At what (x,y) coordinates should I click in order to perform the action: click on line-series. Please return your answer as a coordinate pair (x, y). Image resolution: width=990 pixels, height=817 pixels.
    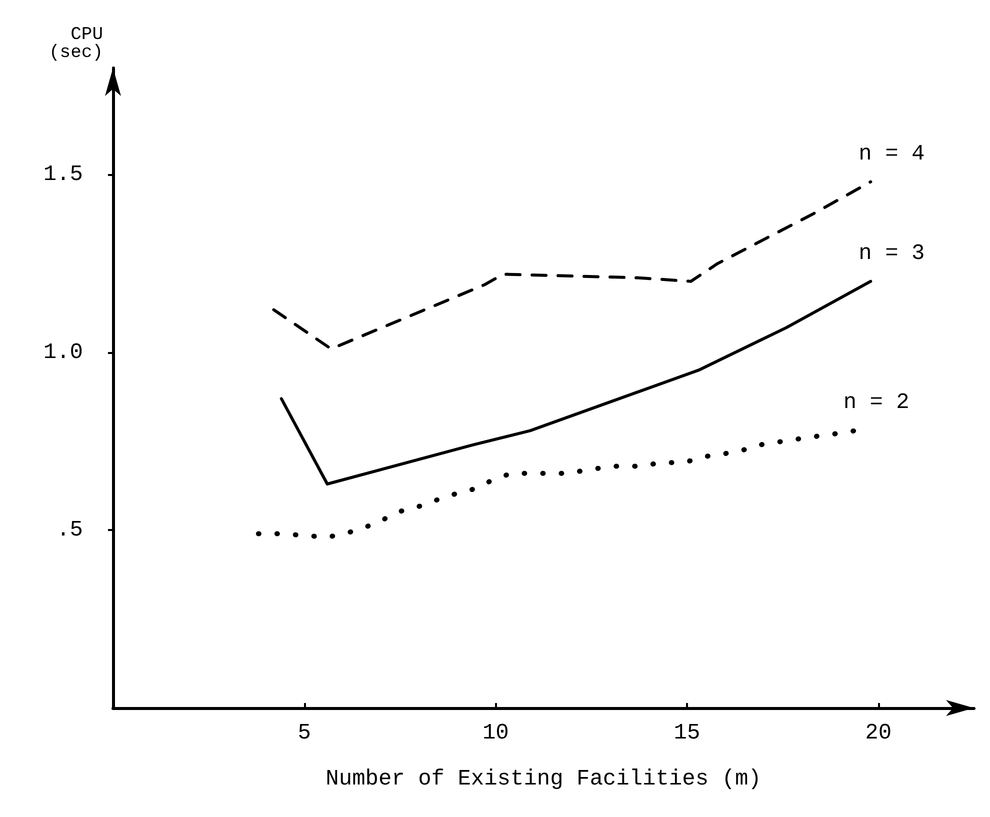
    Looking at the image, I should click on (572, 265).